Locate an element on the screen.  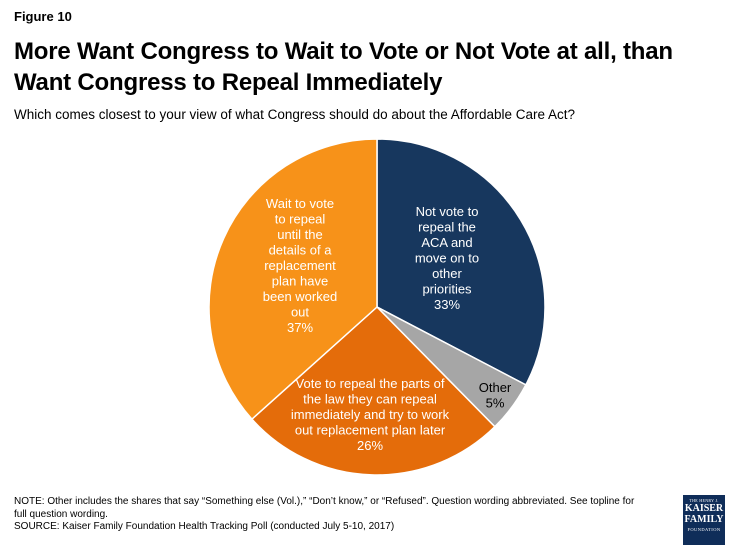
slice-label: Other 5% is located at coordinates (495, 395).